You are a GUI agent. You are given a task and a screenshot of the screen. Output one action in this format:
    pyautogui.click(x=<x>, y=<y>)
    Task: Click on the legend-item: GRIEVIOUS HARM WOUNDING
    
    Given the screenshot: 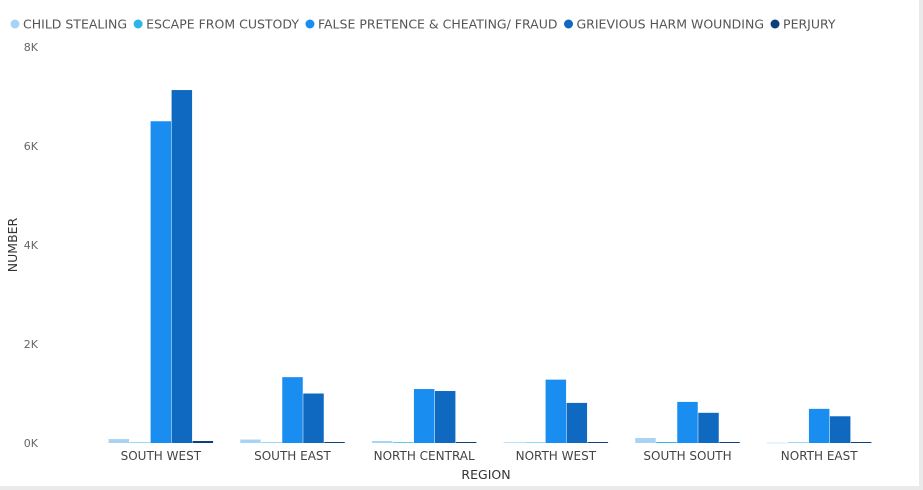 What is the action you would take?
    pyautogui.click(x=664, y=24)
    